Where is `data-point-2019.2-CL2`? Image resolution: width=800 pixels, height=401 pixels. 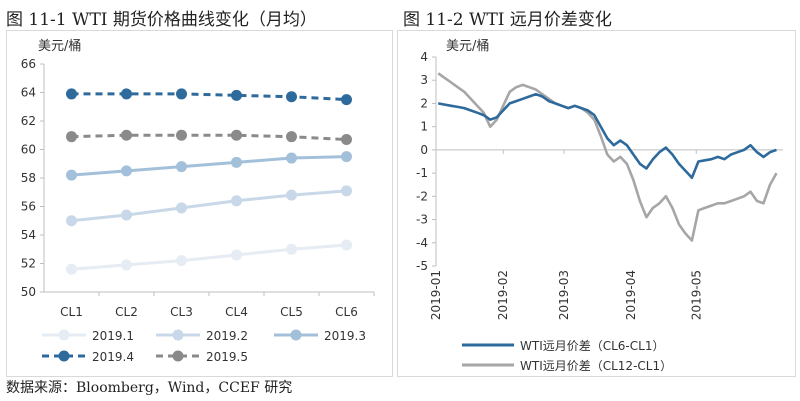 data-point-2019.2-CL2 is located at coordinates (126, 215).